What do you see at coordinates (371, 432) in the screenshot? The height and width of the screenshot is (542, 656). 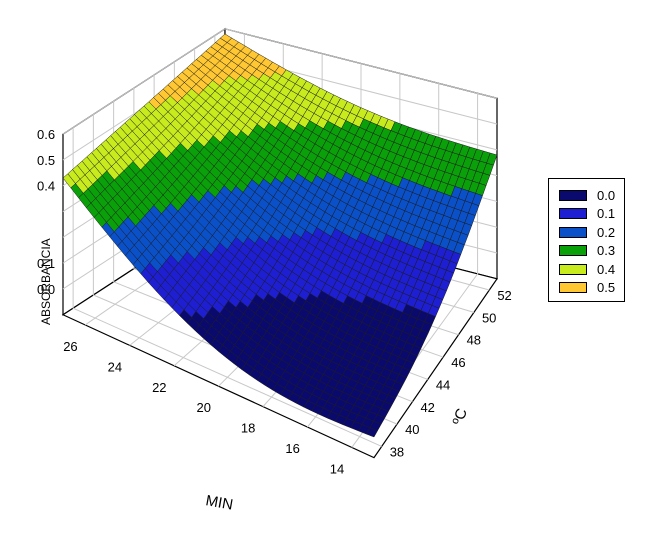 I see `surface-cell` at bounding box center [371, 432].